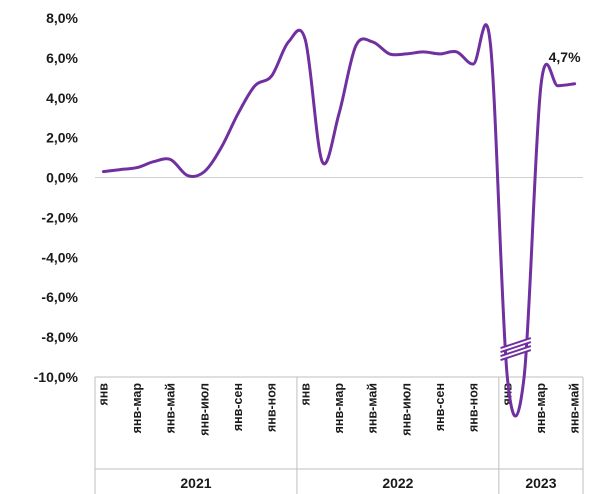 Image resolution: width=603 pixels, height=494 pixels. What do you see at coordinates (62, 178) in the screenshot?
I see `y-tick-label: 0,0%` at bounding box center [62, 178].